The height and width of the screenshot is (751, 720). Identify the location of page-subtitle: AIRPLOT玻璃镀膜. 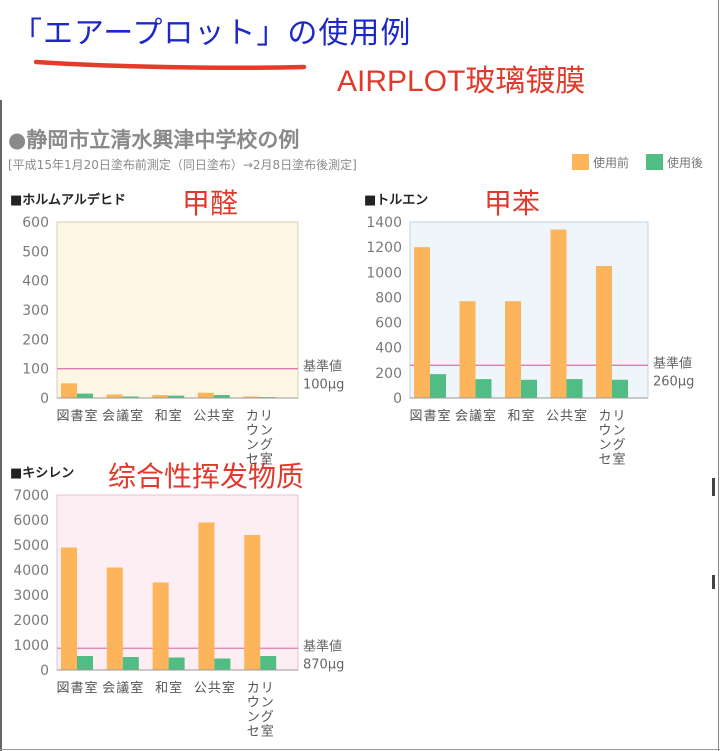
(461, 81).